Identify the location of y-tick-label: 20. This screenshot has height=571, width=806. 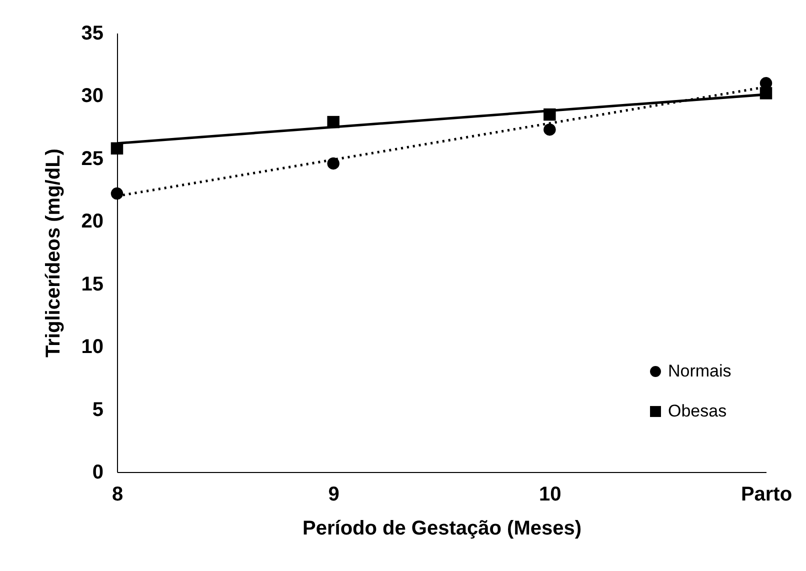
(92, 221).